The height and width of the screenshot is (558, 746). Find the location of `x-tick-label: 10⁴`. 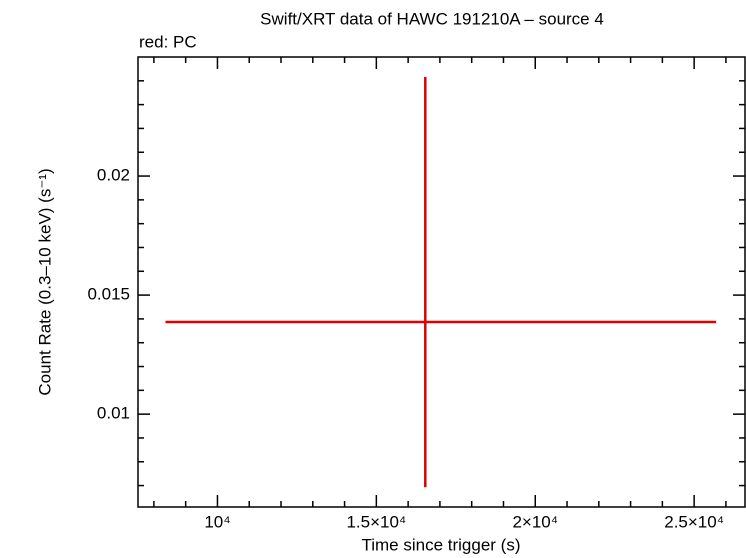

x-tick-label: 10⁴ is located at coordinates (217, 521).